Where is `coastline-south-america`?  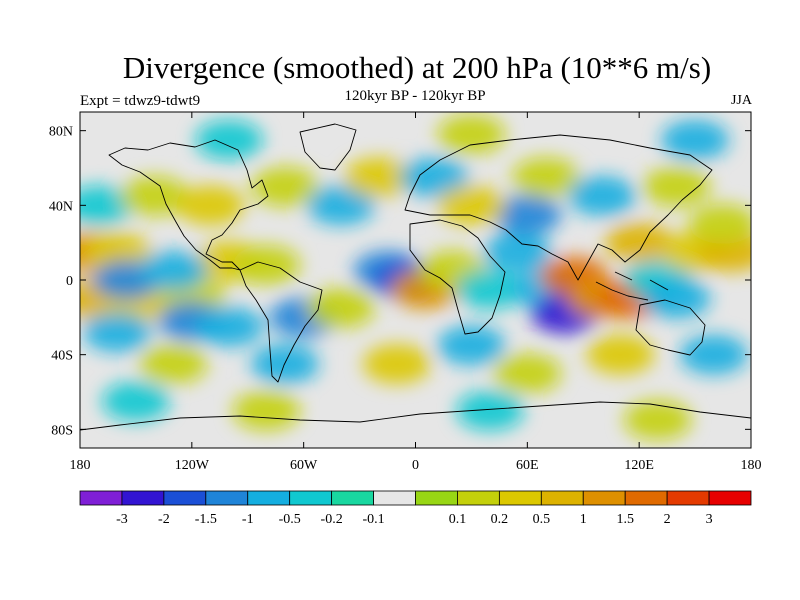
coastline-south-america is located at coordinates (281, 322).